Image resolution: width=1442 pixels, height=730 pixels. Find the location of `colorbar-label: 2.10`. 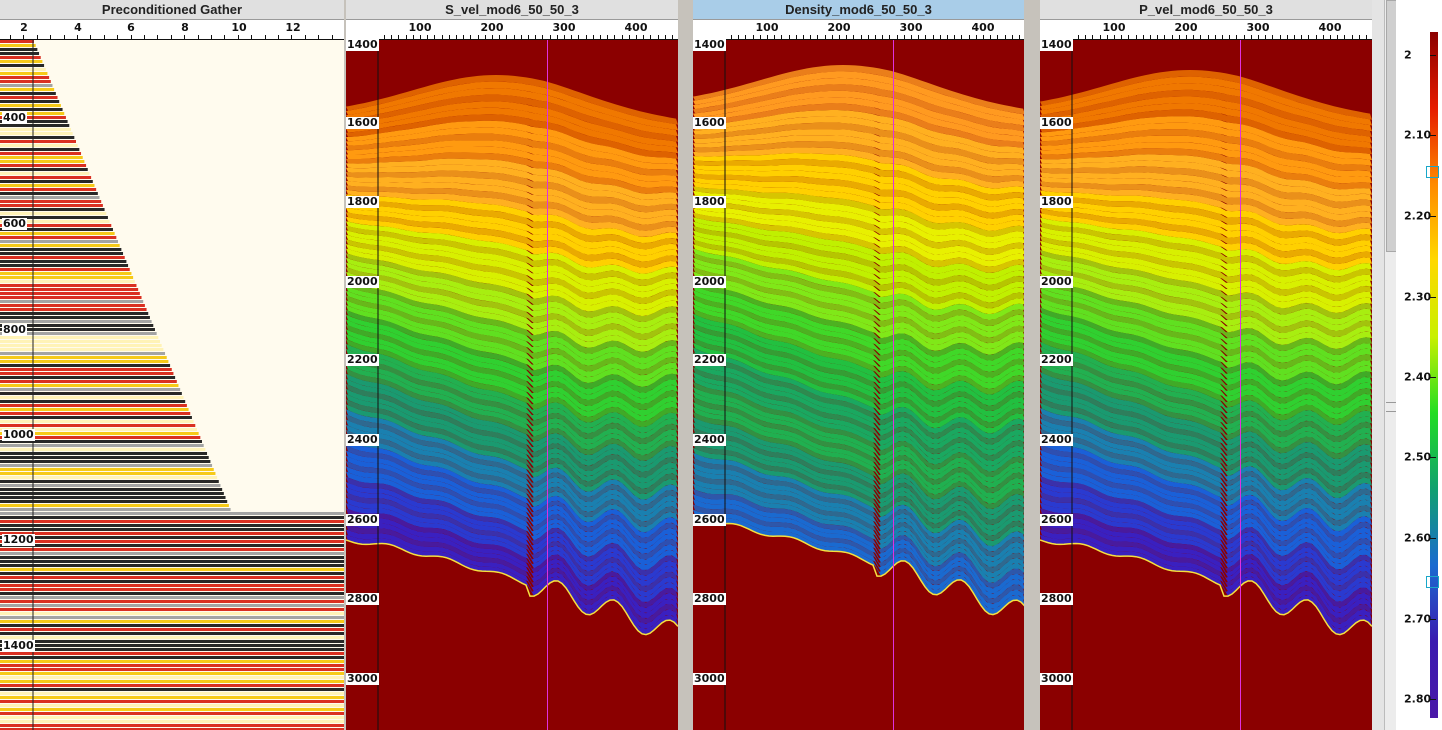

colorbar-label: 2.10 is located at coordinates (1418, 135).